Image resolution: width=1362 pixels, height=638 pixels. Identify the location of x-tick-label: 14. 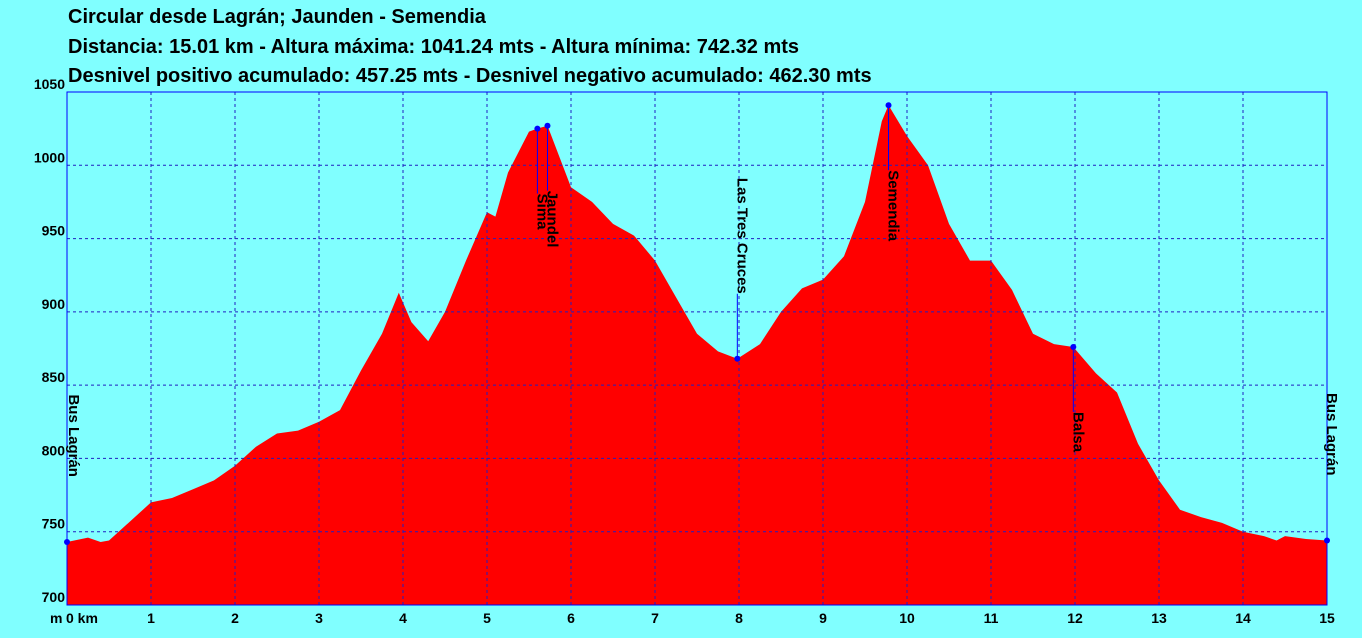
(1243, 618).